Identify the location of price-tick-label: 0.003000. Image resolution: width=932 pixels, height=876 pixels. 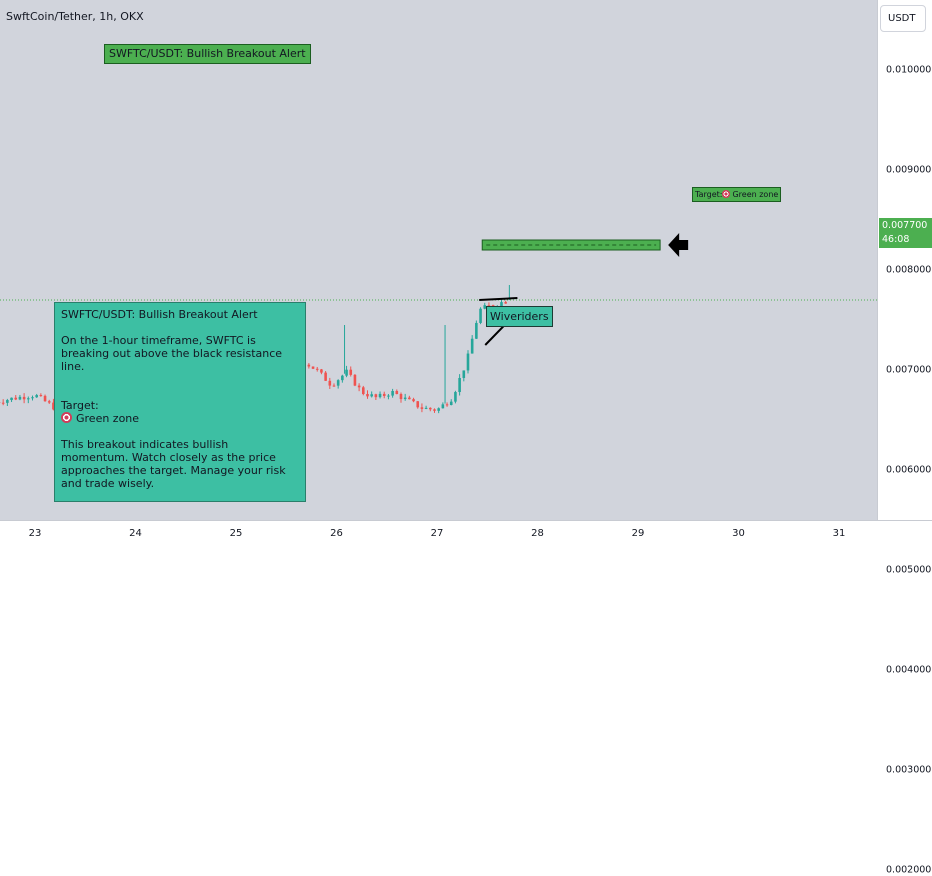
(908, 770).